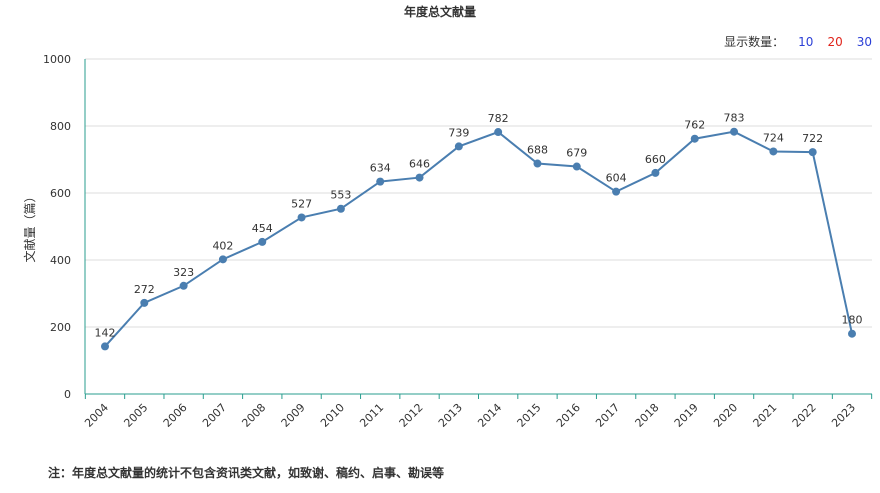 The height and width of the screenshot is (493, 880). What do you see at coordinates (812, 138) in the screenshot?
I see `data-label: 722` at bounding box center [812, 138].